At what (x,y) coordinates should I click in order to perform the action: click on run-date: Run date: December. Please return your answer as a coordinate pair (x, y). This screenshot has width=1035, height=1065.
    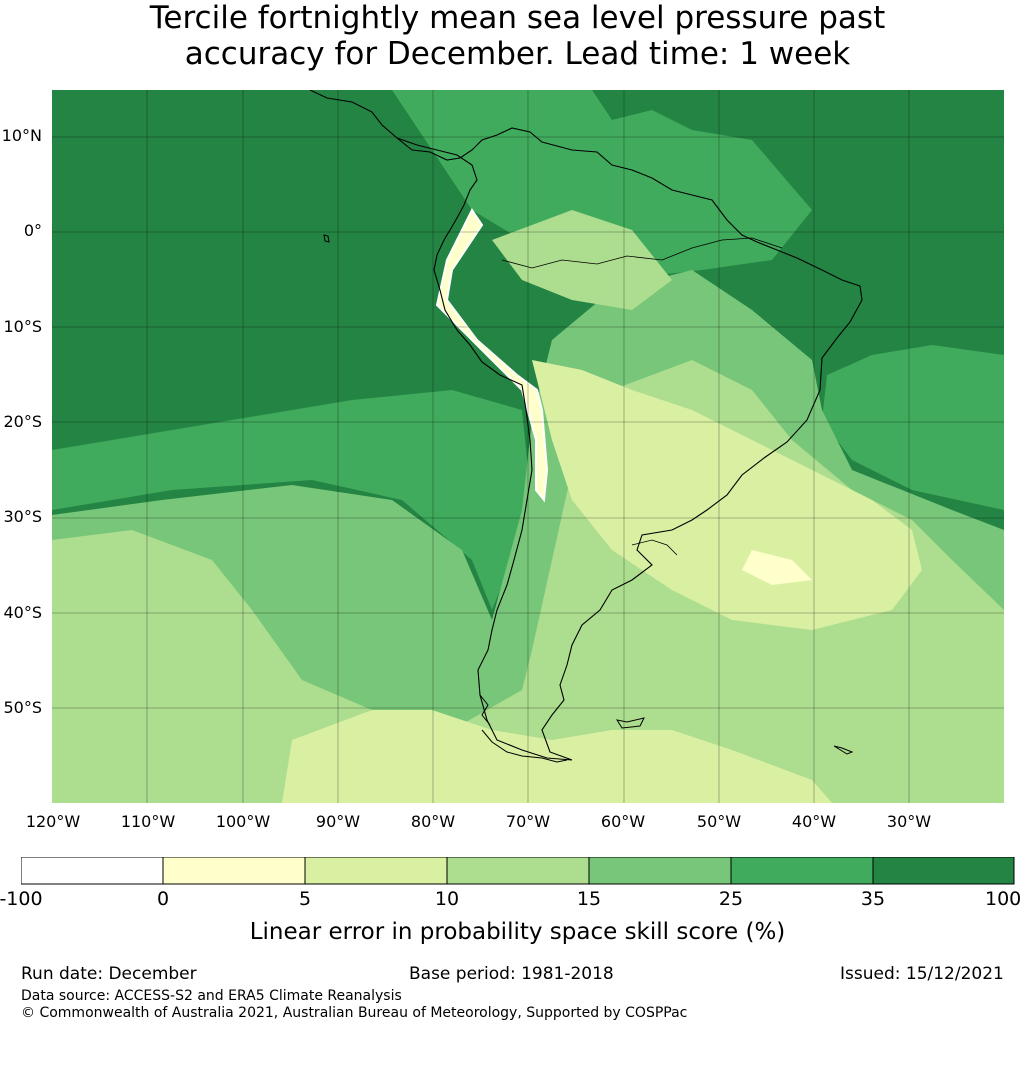
    Looking at the image, I should click on (109, 974).